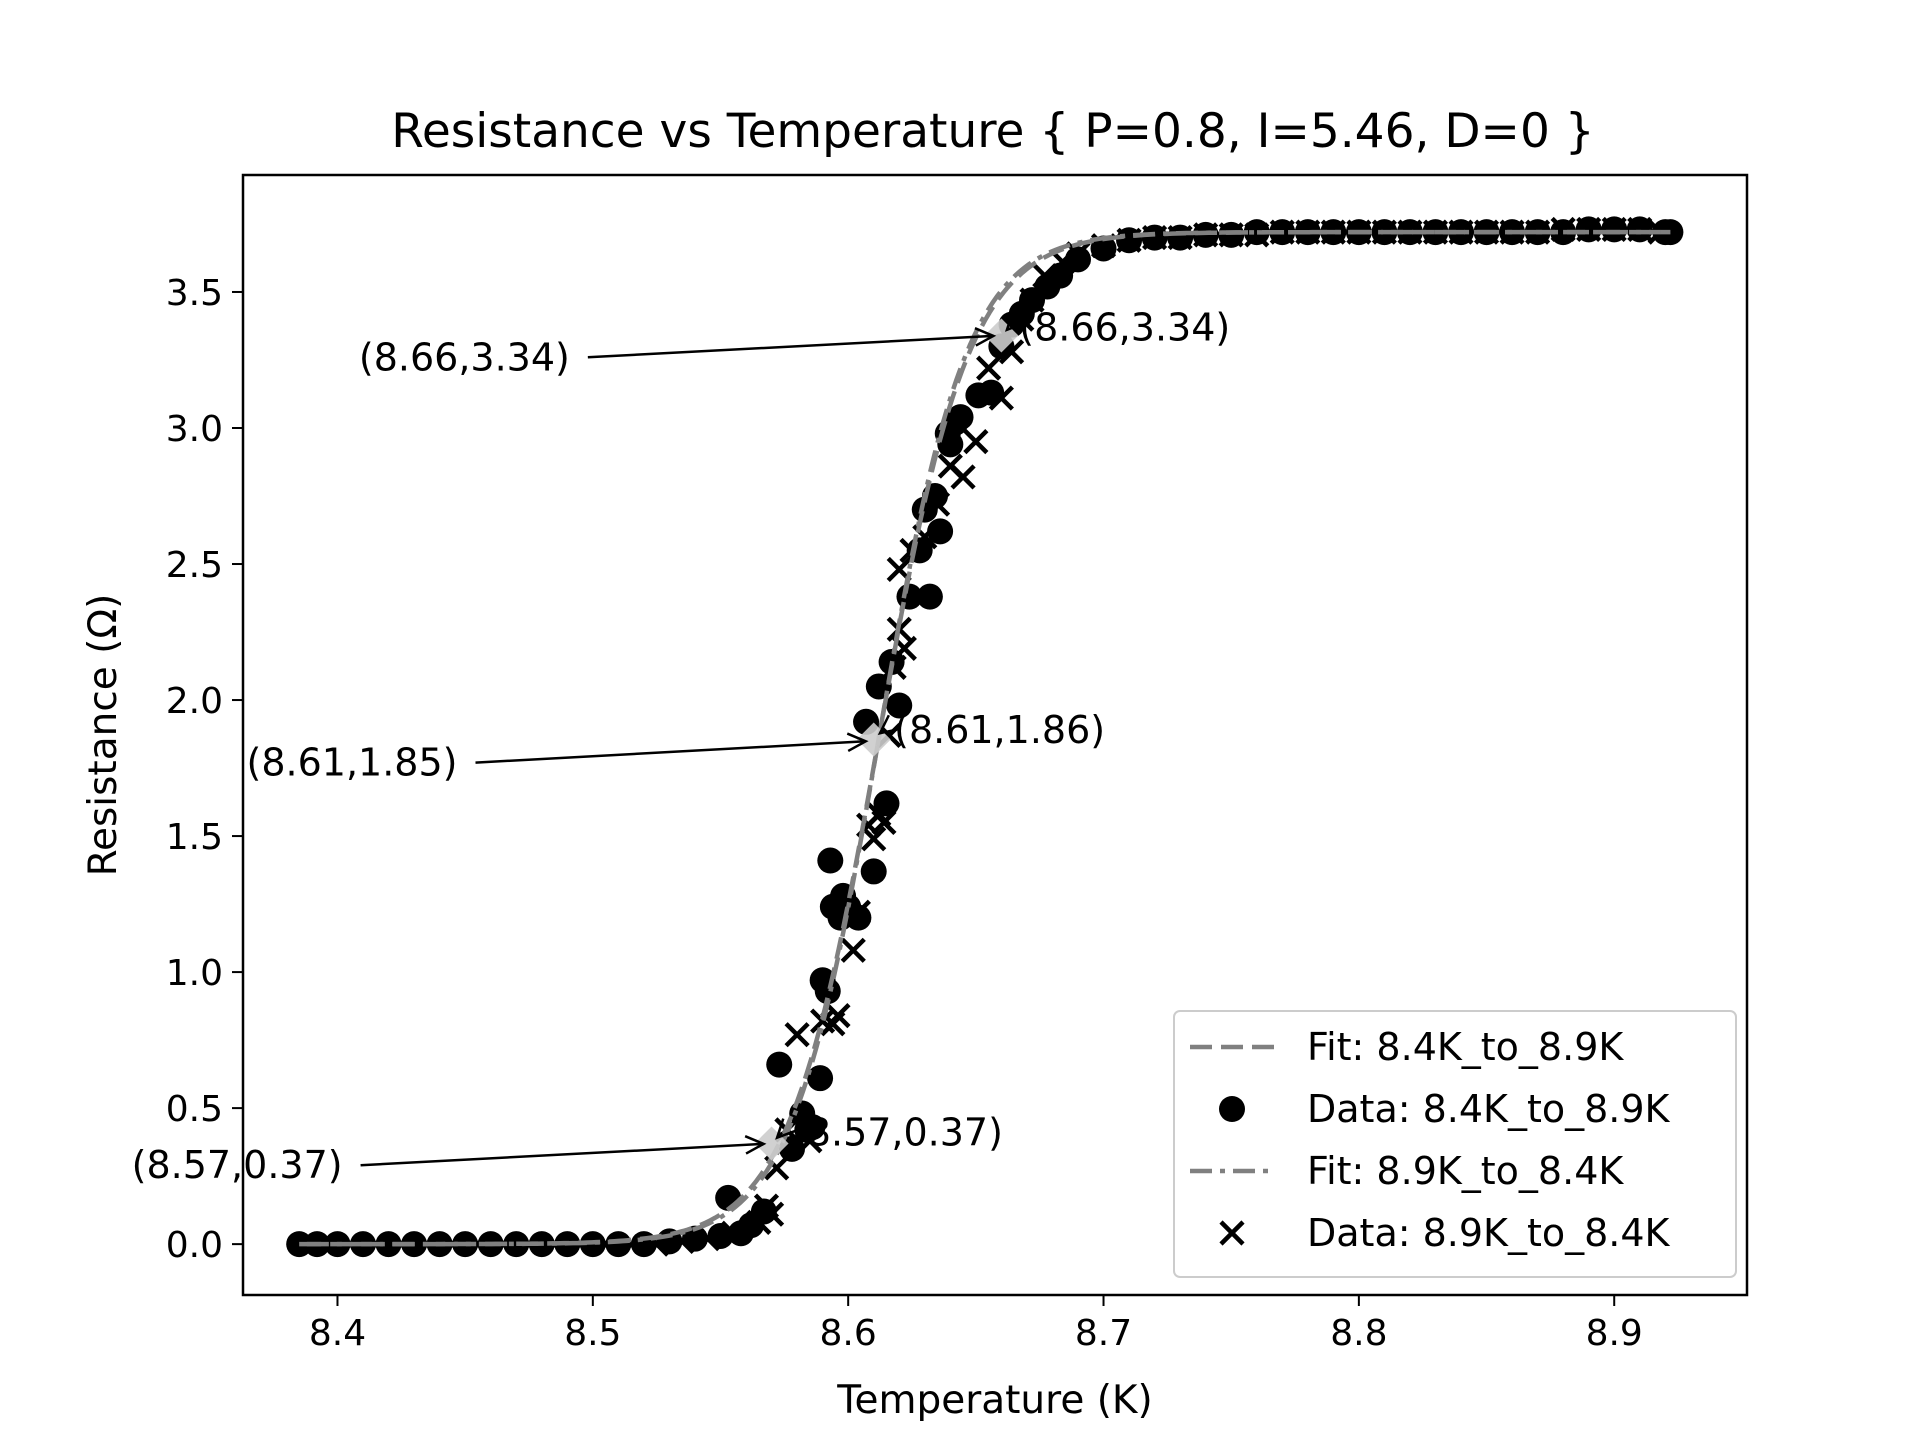 This screenshot has height=1440, width=1920. I want to click on y-axis: 0.0 0.5 1.0 1.5 2.0 2.5 3.0 3.5, so click(204, 769).